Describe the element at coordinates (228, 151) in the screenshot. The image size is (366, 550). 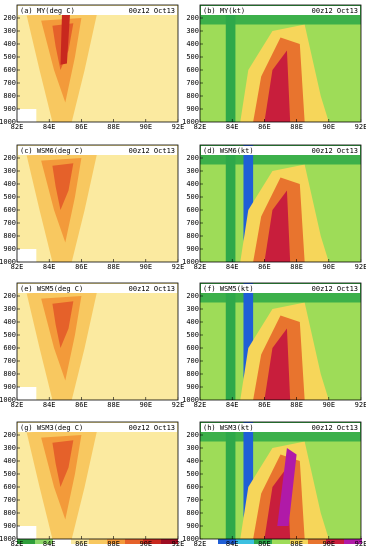
I see `panel-title: (d) WSM6(kt)` at that location.